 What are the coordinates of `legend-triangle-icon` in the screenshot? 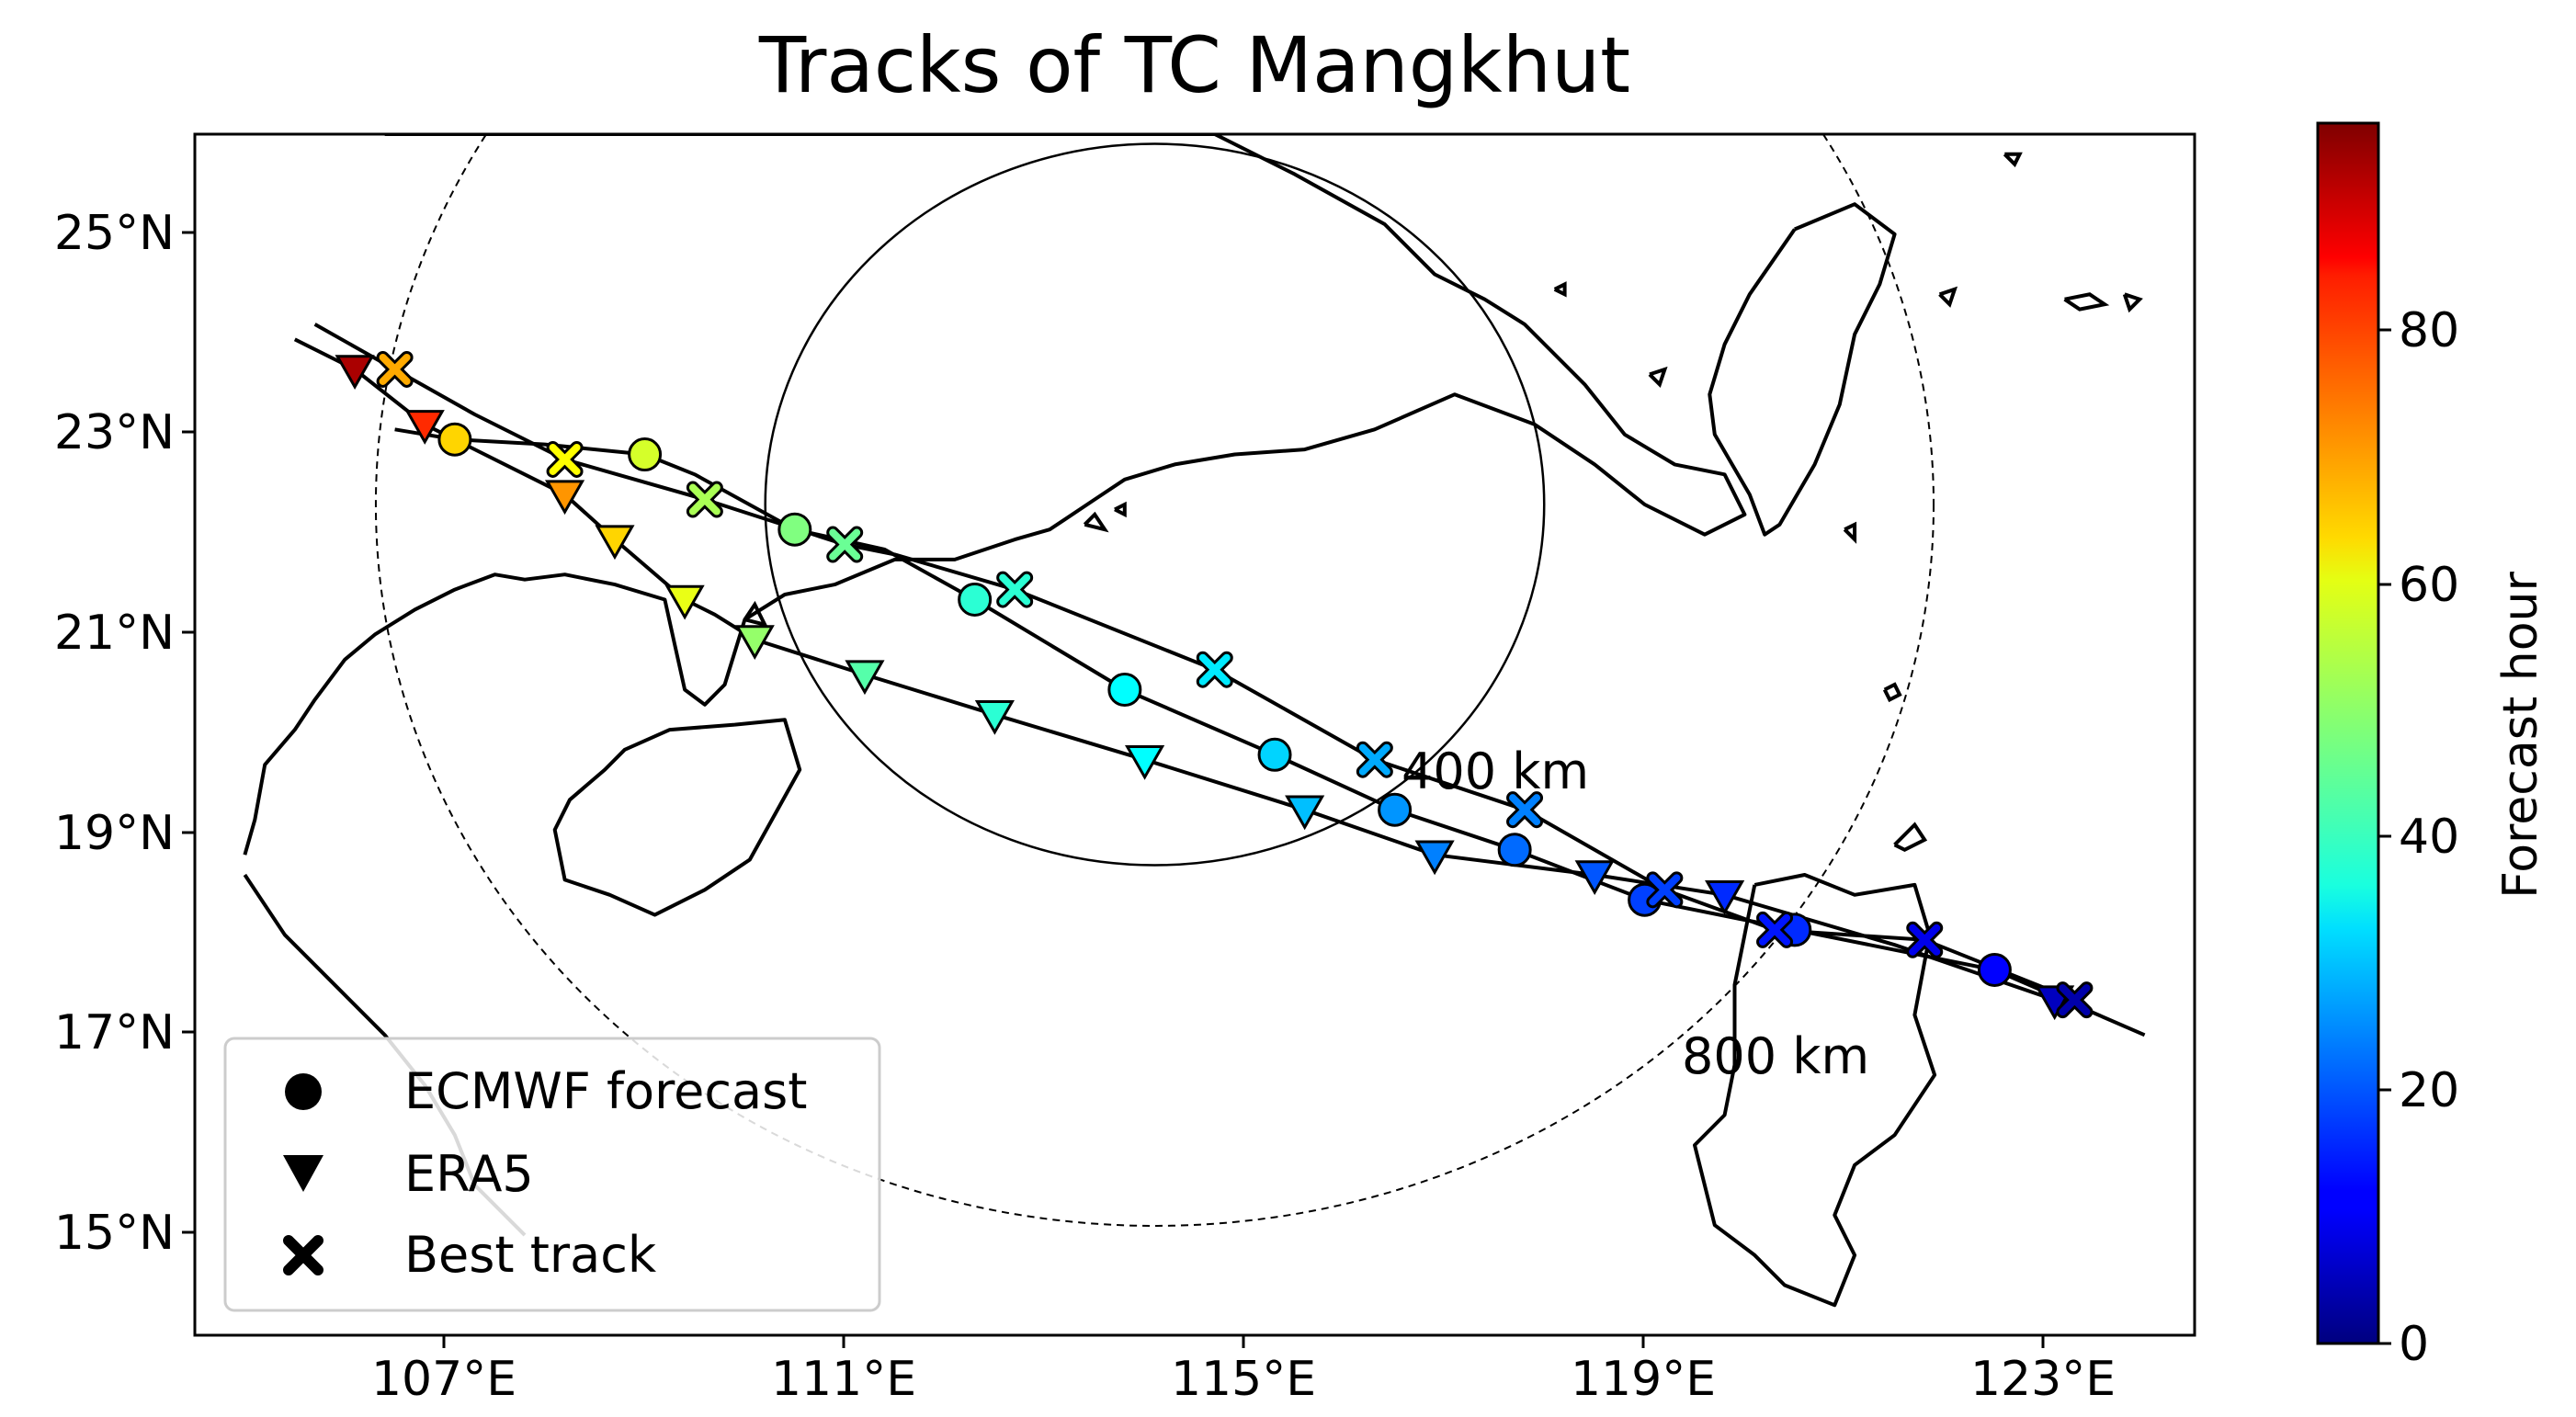 It's located at (303, 1173).